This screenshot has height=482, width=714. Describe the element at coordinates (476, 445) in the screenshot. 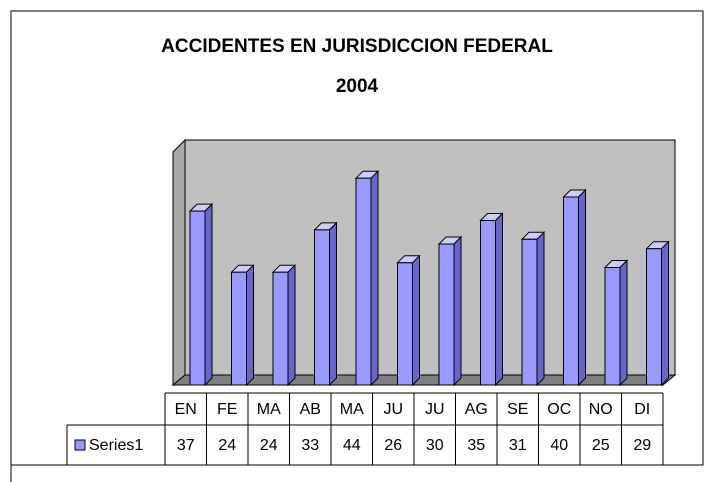

I see `value-label: 35` at that location.